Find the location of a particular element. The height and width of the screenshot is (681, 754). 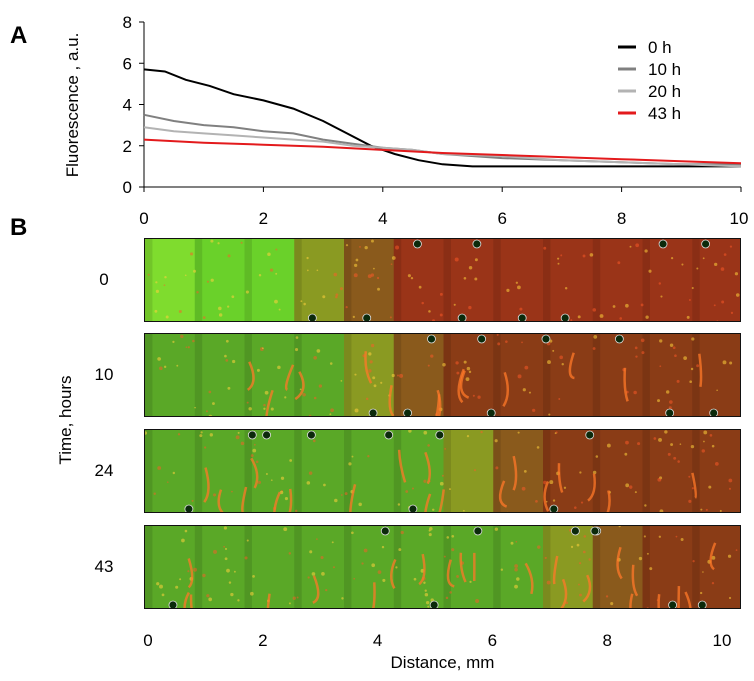

distance-tick-label: 2 is located at coordinates (263, 640).